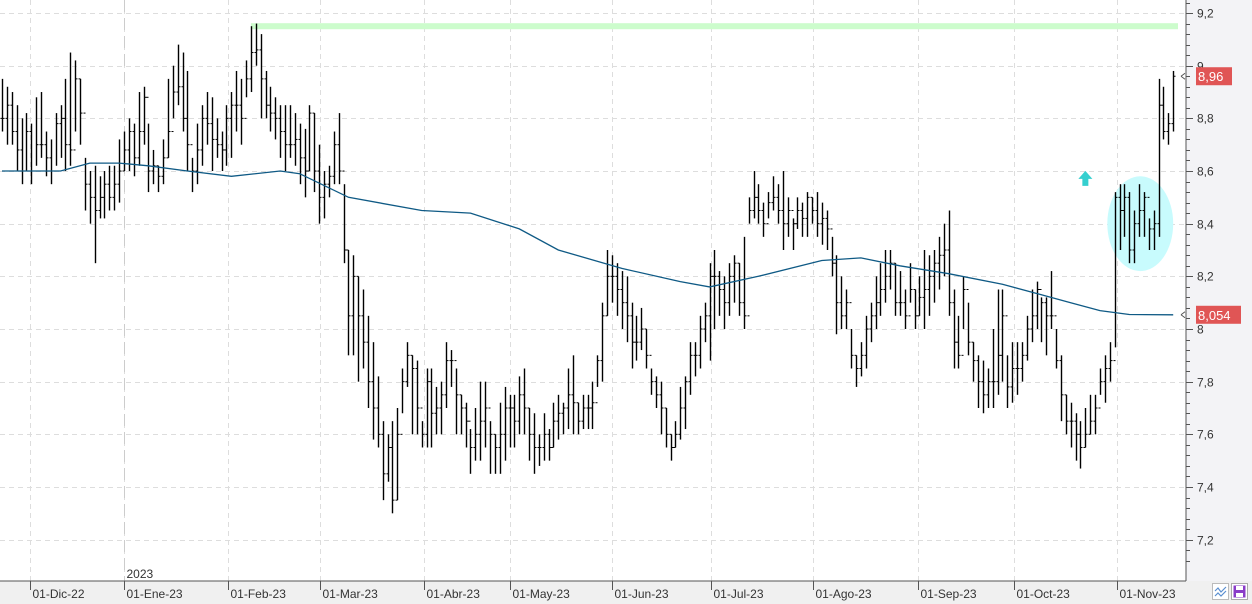  What do you see at coordinates (1214, 315) in the screenshot?
I see `ma-value-label: 8,054` at bounding box center [1214, 315].